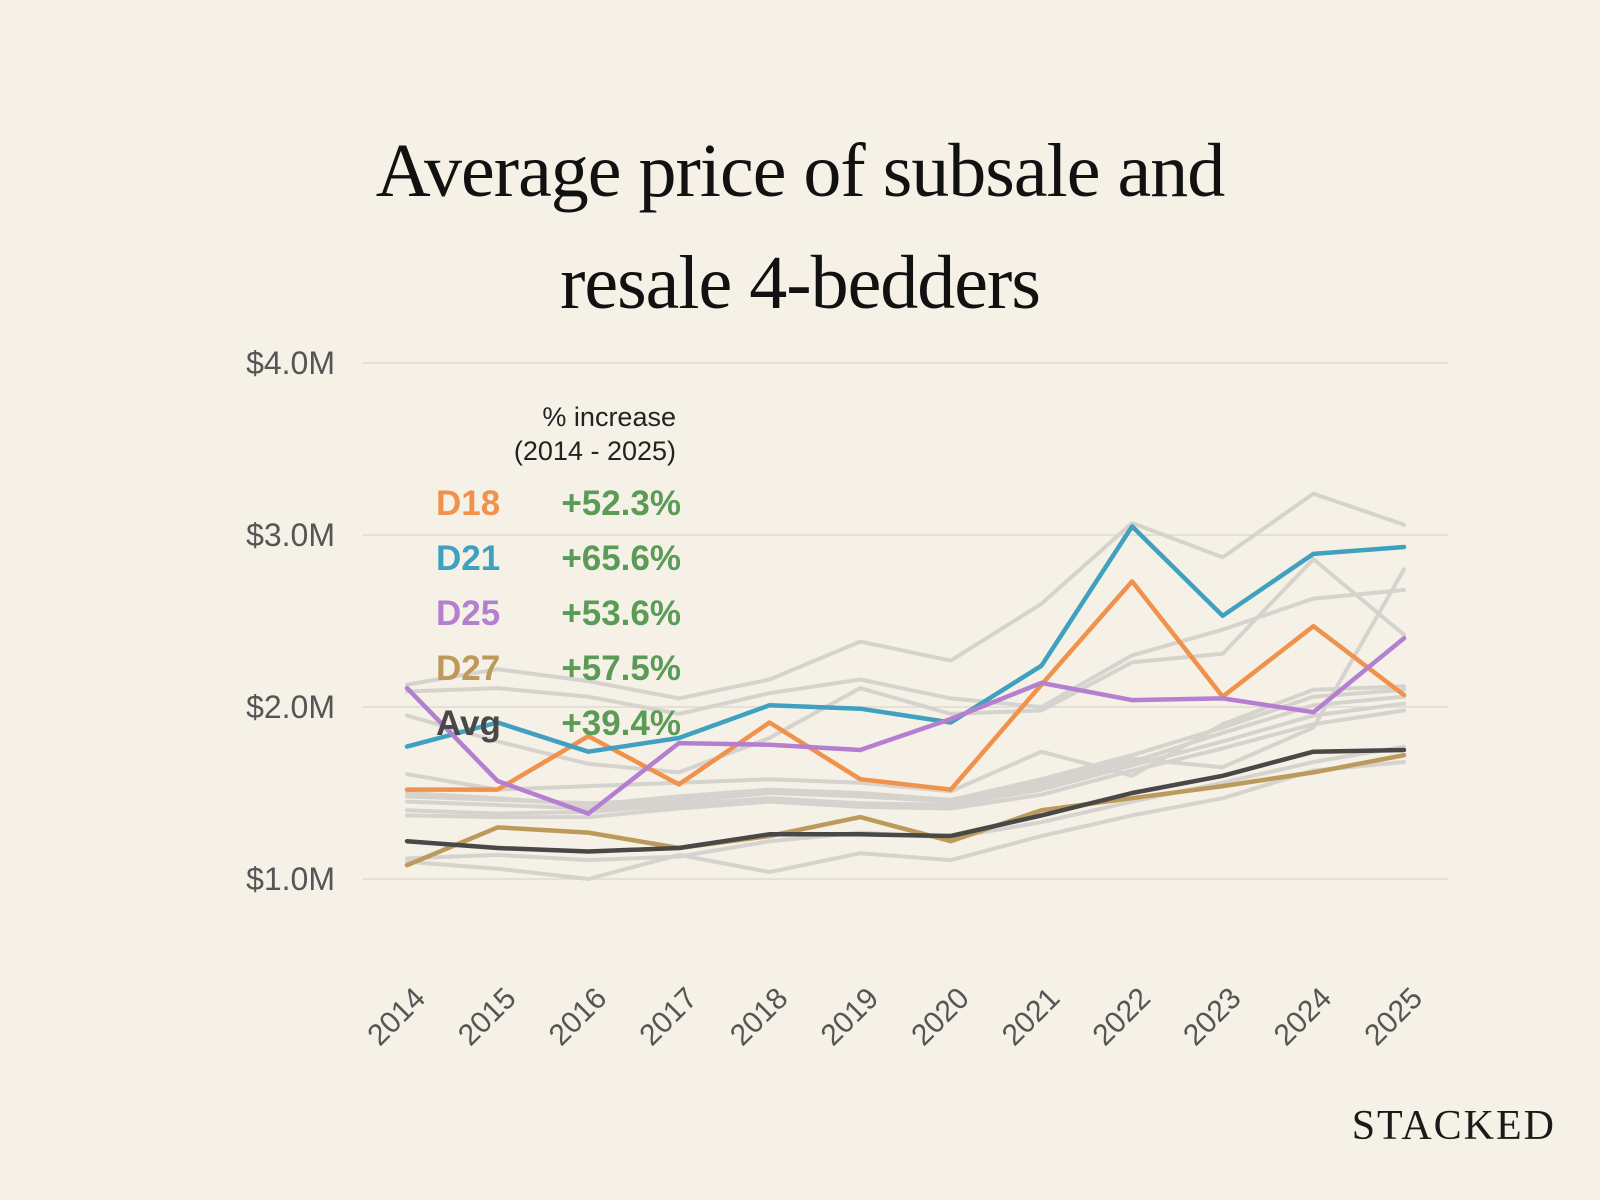 This screenshot has height=1200, width=1600. Describe the element at coordinates (621, 723) in the screenshot. I see `annotation-series-increase: +39.4%` at that location.